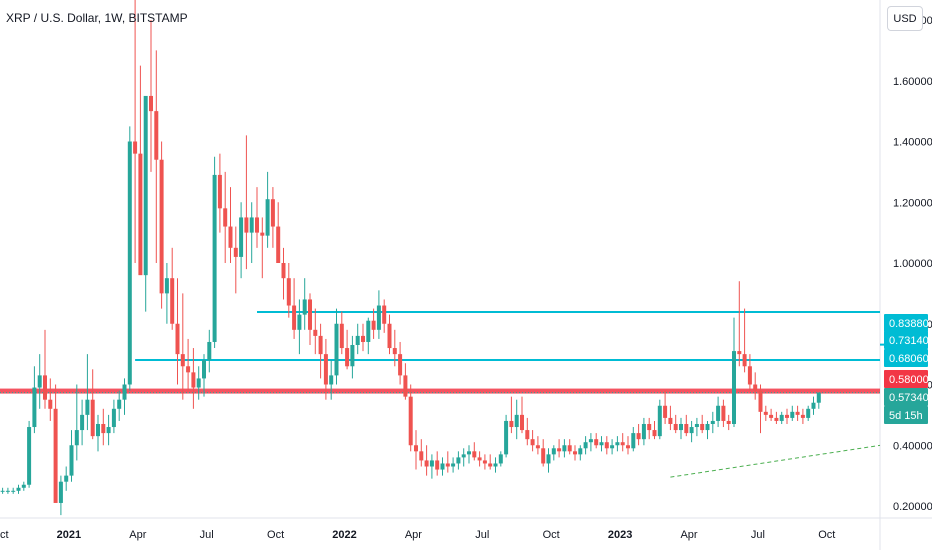  Describe the element at coordinates (275, 535) in the screenshot. I see `x-tick-label: Oct` at that location.